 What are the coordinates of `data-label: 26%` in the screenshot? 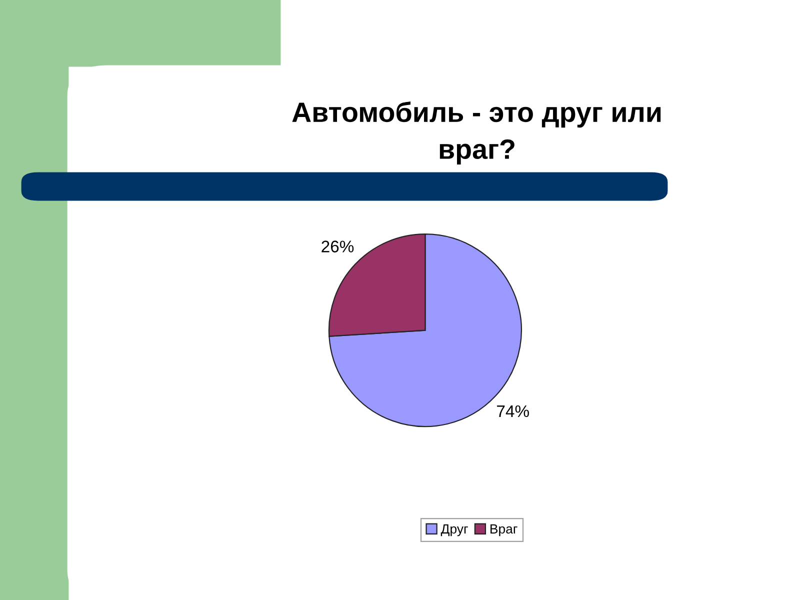 It's located at (338, 246).